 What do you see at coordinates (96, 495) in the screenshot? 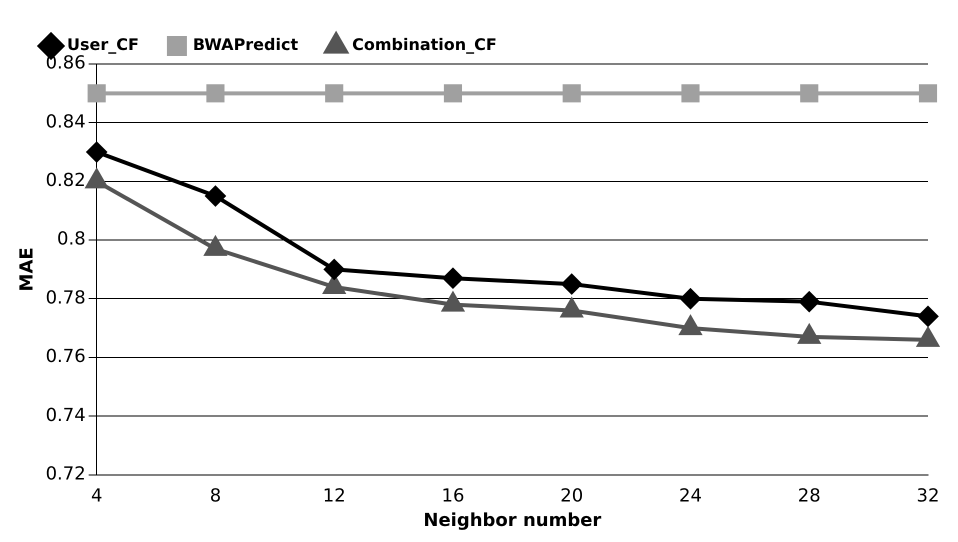
I see `x-tick-label: 4` at bounding box center [96, 495].